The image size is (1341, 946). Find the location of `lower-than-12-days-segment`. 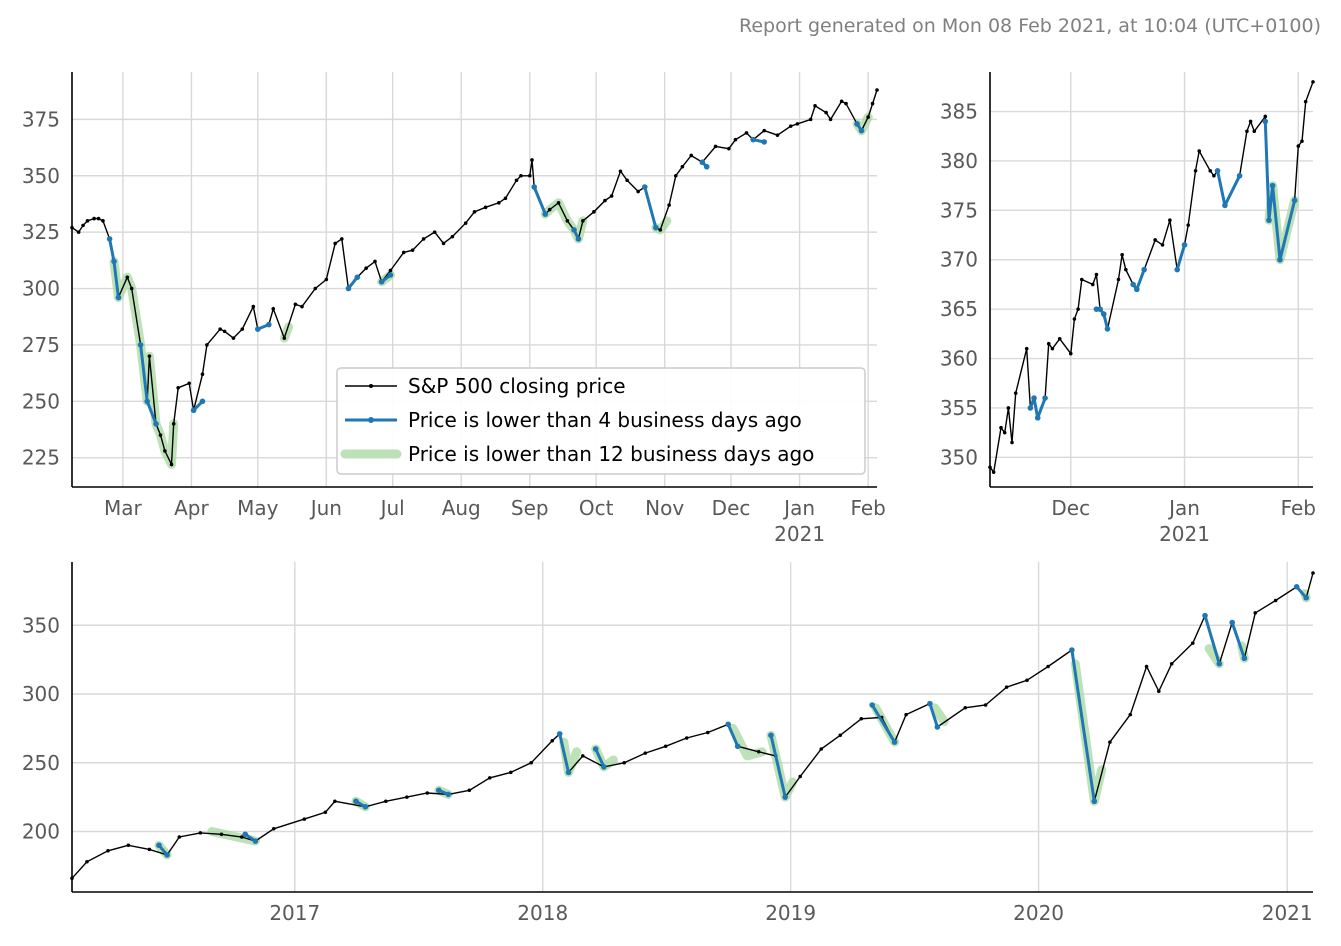

lower-than-12-days-segment is located at coordinates (1088, 732).